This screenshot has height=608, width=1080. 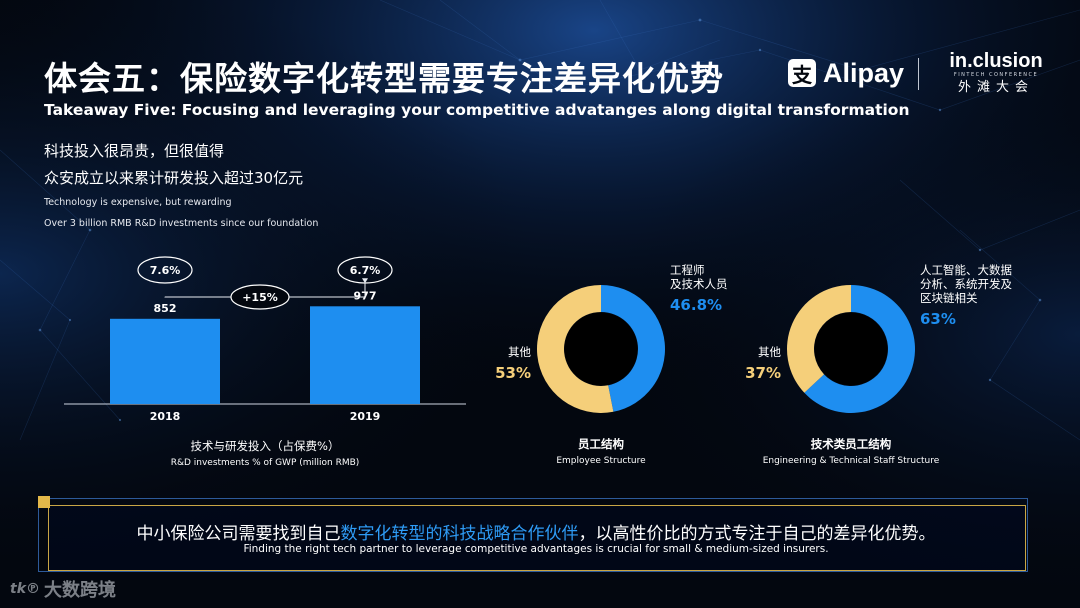 What do you see at coordinates (138, 202) in the screenshot?
I see `tagline-en-line1: Technology is expensive, but rewarding` at bounding box center [138, 202].